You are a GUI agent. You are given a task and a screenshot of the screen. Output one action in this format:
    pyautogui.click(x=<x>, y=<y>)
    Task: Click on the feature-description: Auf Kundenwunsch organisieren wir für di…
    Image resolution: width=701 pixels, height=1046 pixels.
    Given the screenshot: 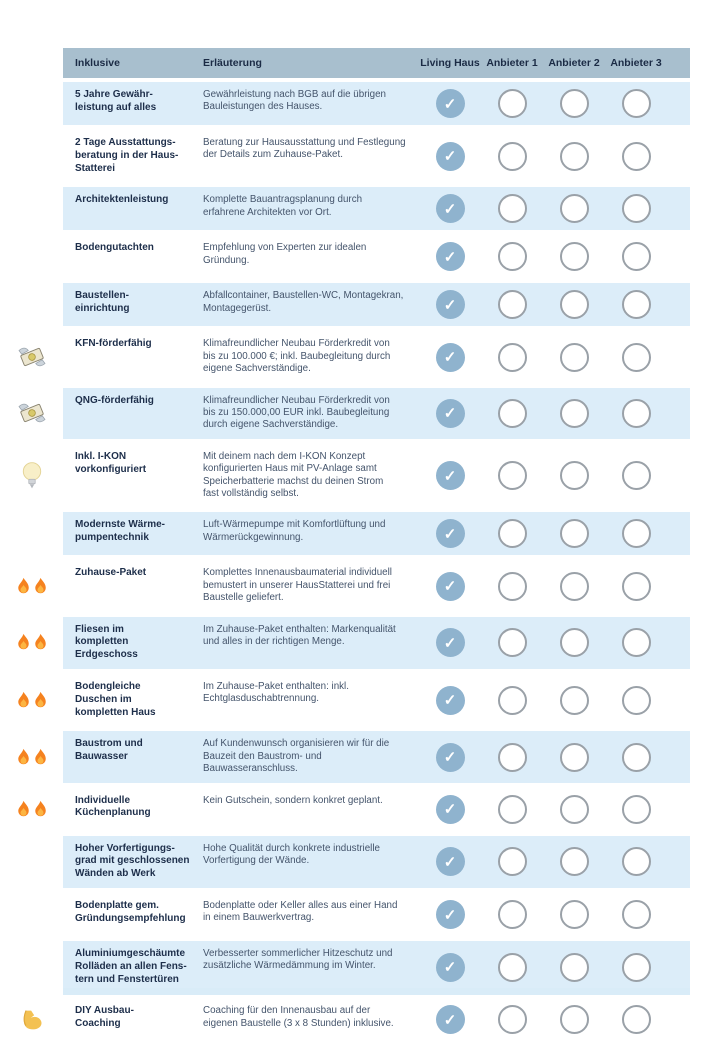 What is the action you would take?
    pyautogui.click(x=296, y=756)
    